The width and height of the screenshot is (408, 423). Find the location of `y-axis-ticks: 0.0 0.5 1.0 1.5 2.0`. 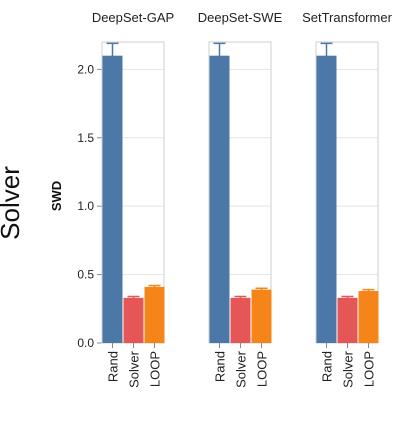

y-axis-ticks: 0.0 0.5 1.0 1.5 2.0 is located at coordinates (89, 206).